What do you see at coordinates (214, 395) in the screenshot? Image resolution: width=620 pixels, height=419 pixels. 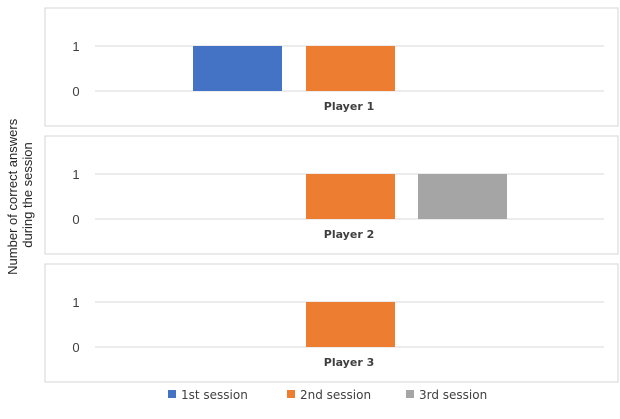 I see `legend-label: 1st session` at bounding box center [214, 395].